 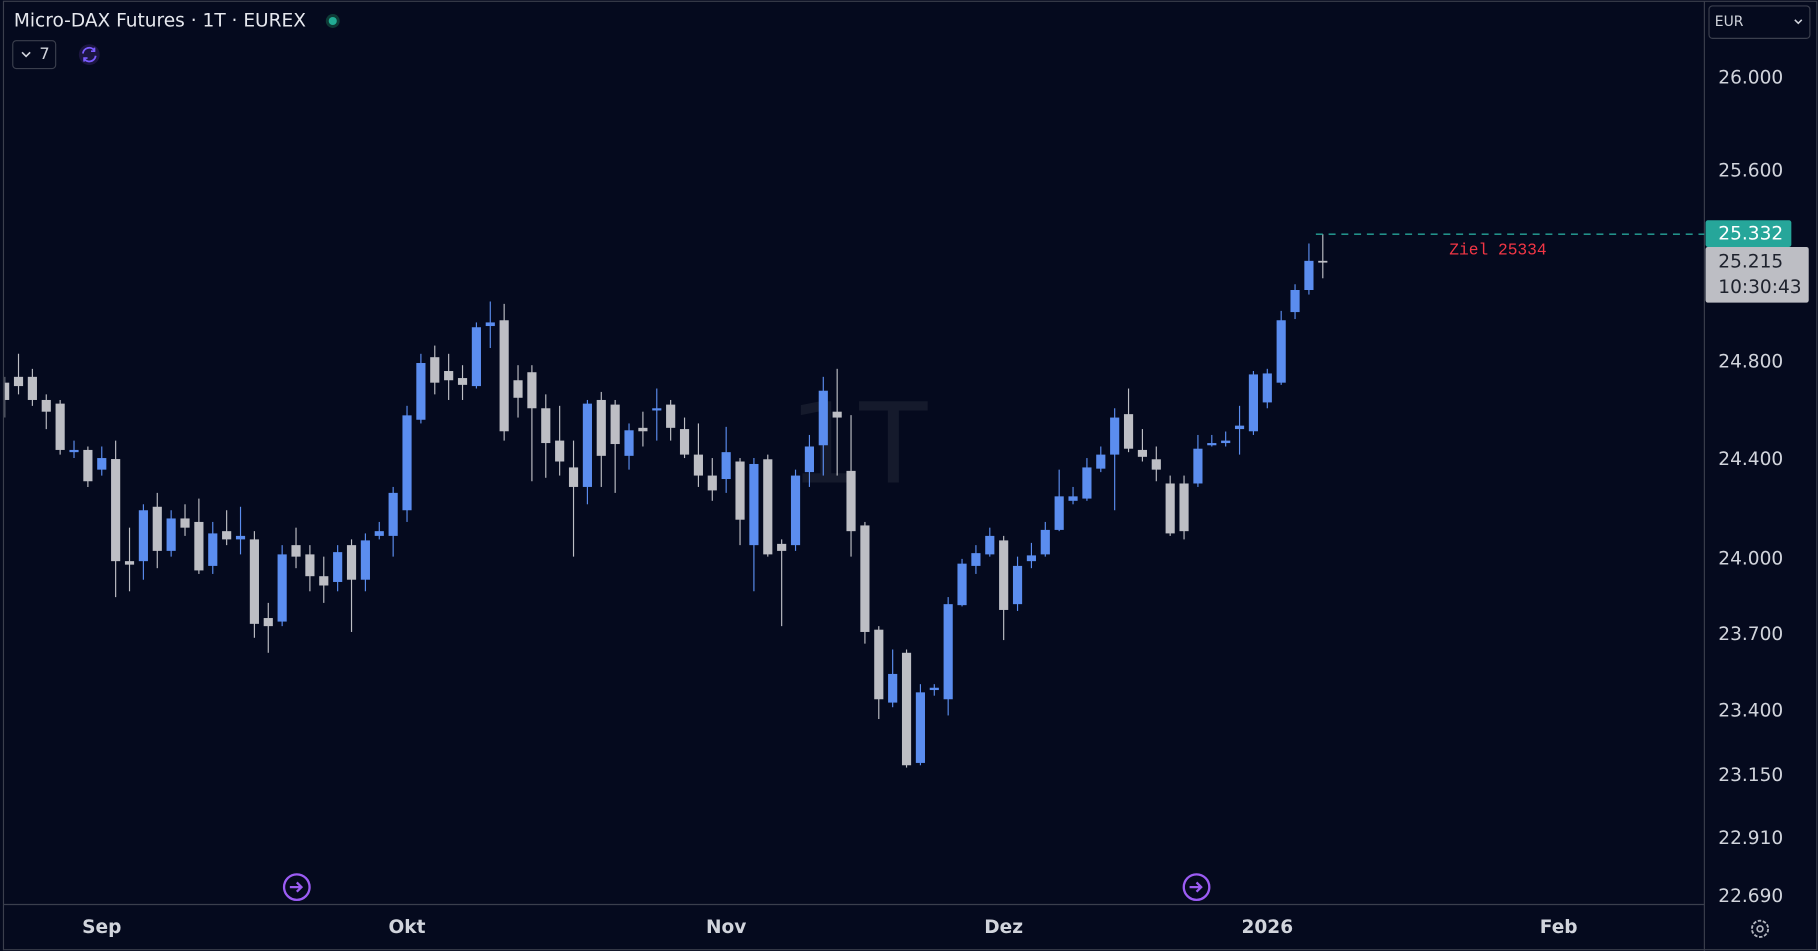 What do you see at coordinates (1748, 233) in the screenshot?
I see `high-price-box` at bounding box center [1748, 233].